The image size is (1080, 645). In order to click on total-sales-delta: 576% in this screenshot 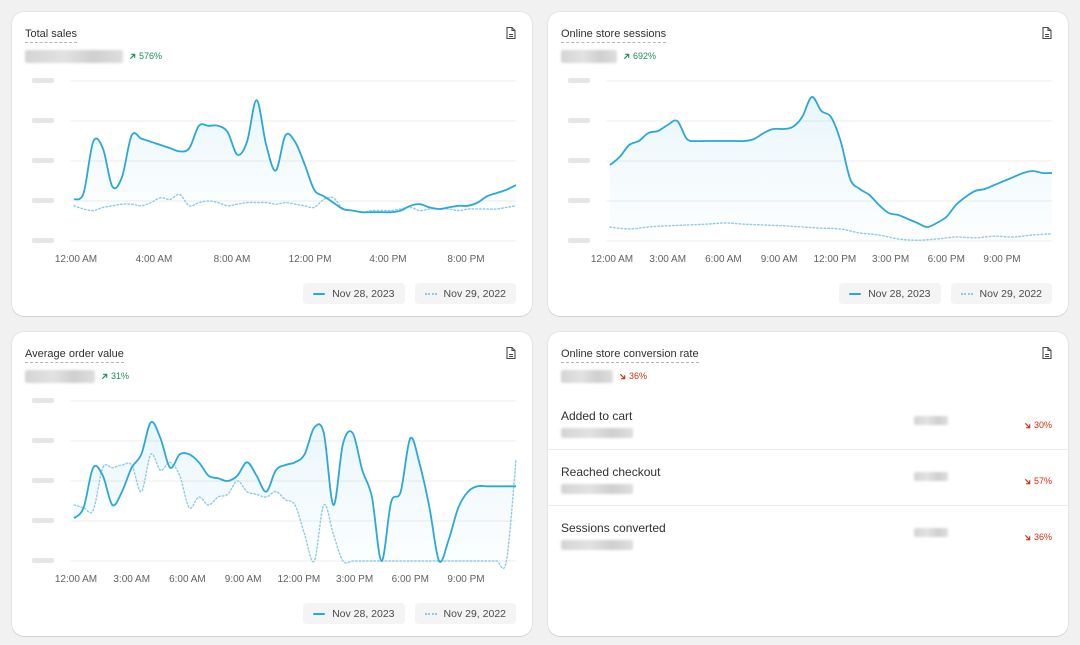, I will do `click(145, 56)`.